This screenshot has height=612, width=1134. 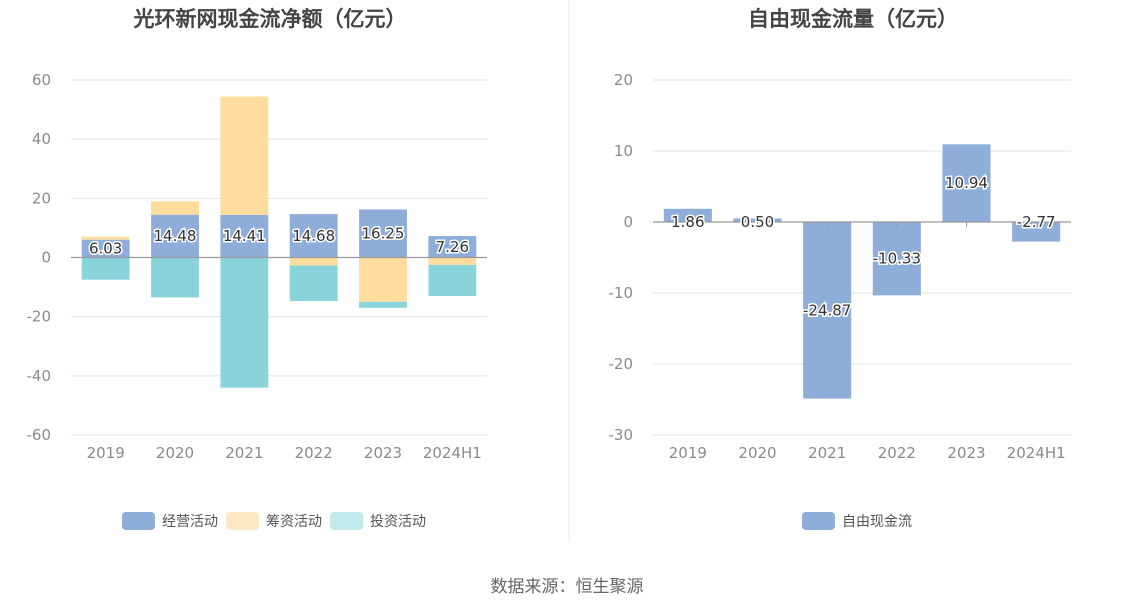 What do you see at coordinates (687, 222) in the screenshot?
I see `data-label: 1.86` at bounding box center [687, 222].